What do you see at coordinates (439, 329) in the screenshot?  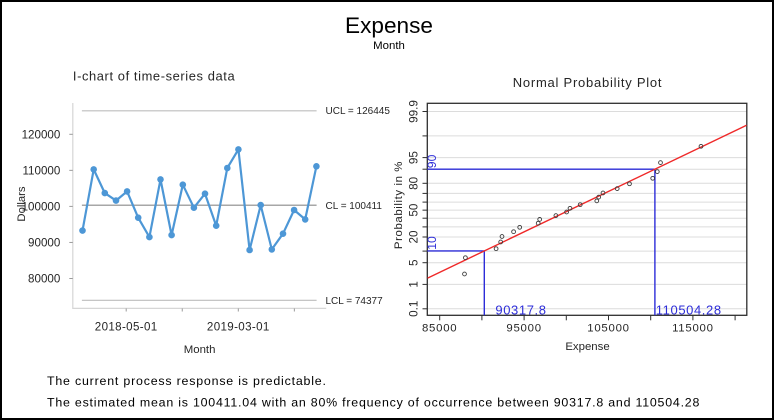 I see `svg-text: 85000` at bounding box center [439, 329].